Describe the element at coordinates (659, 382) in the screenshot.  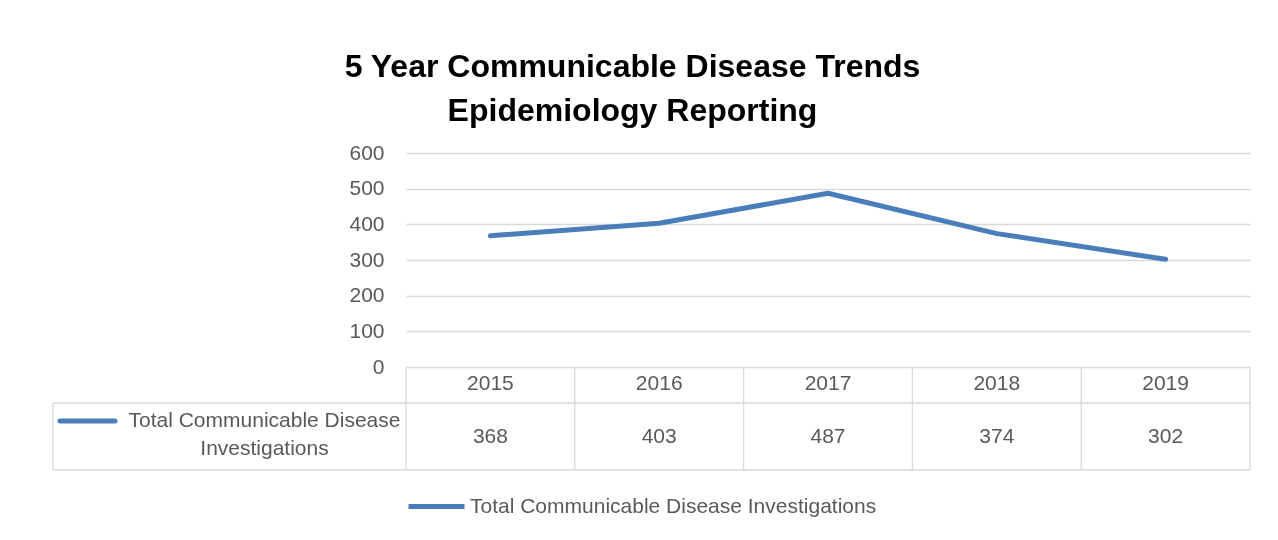
I see `x-tick-label: 2016` at that location.